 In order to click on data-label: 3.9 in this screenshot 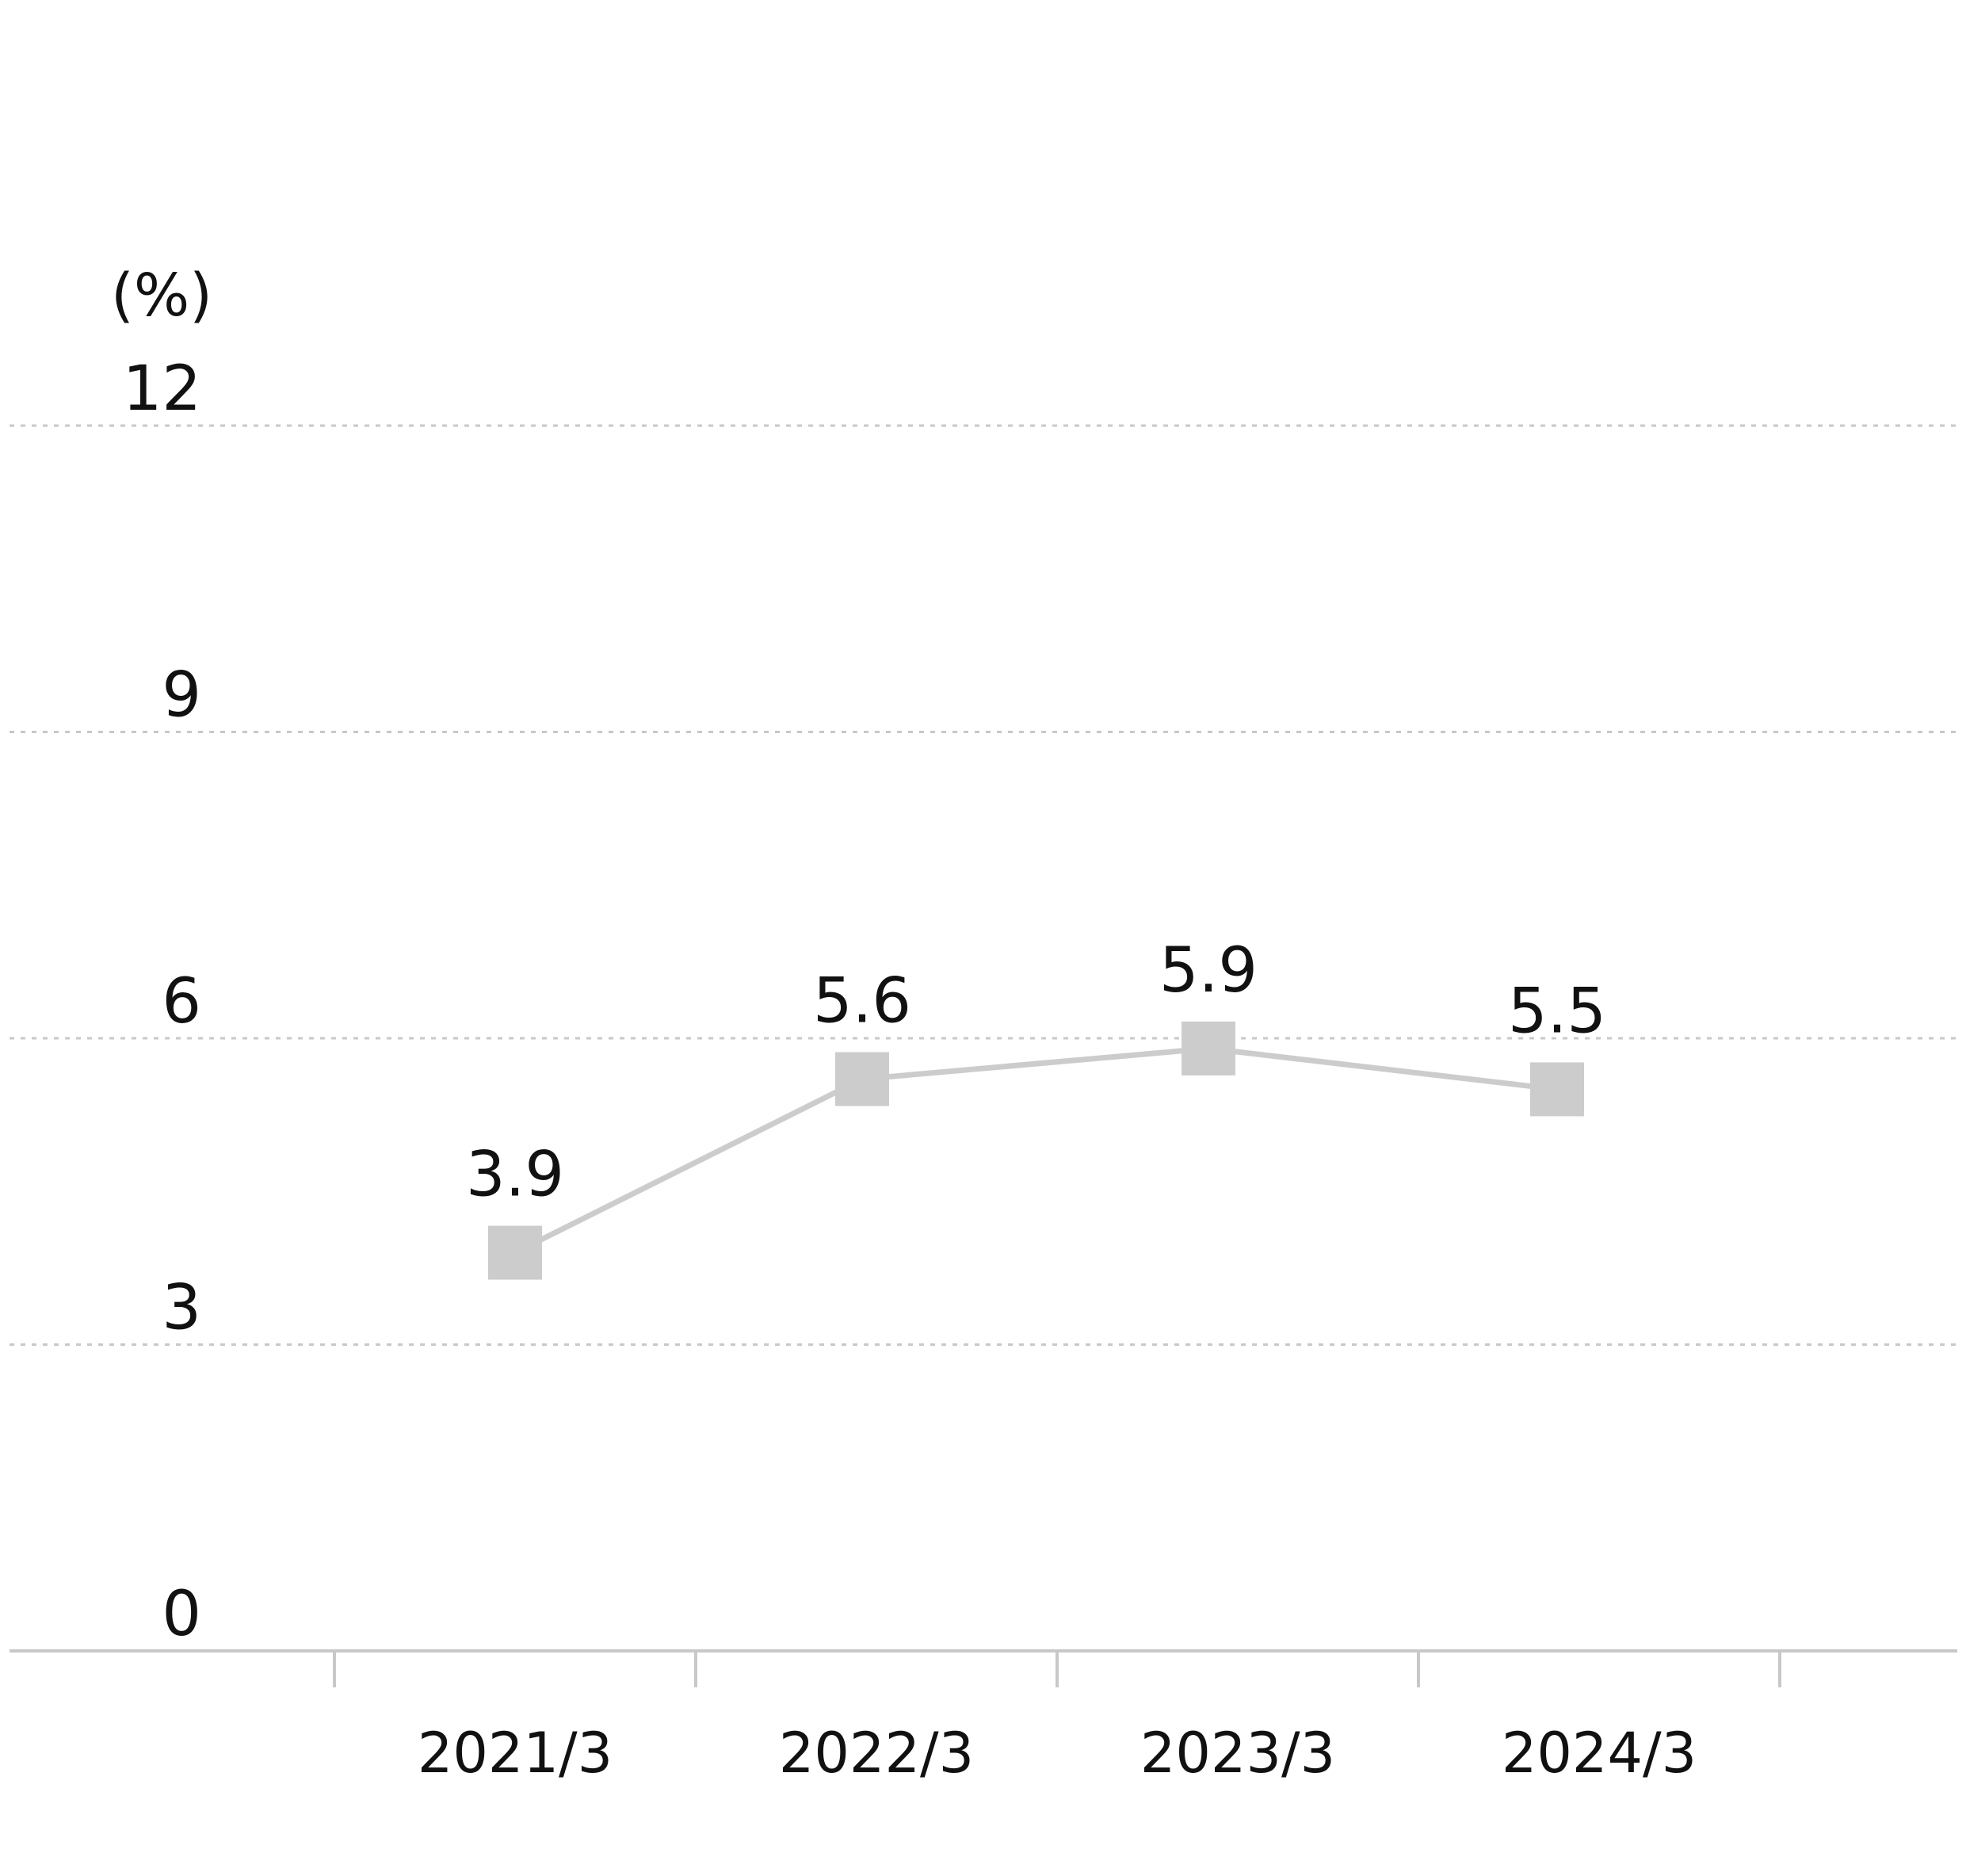, I will do `click(515, 1175)`.